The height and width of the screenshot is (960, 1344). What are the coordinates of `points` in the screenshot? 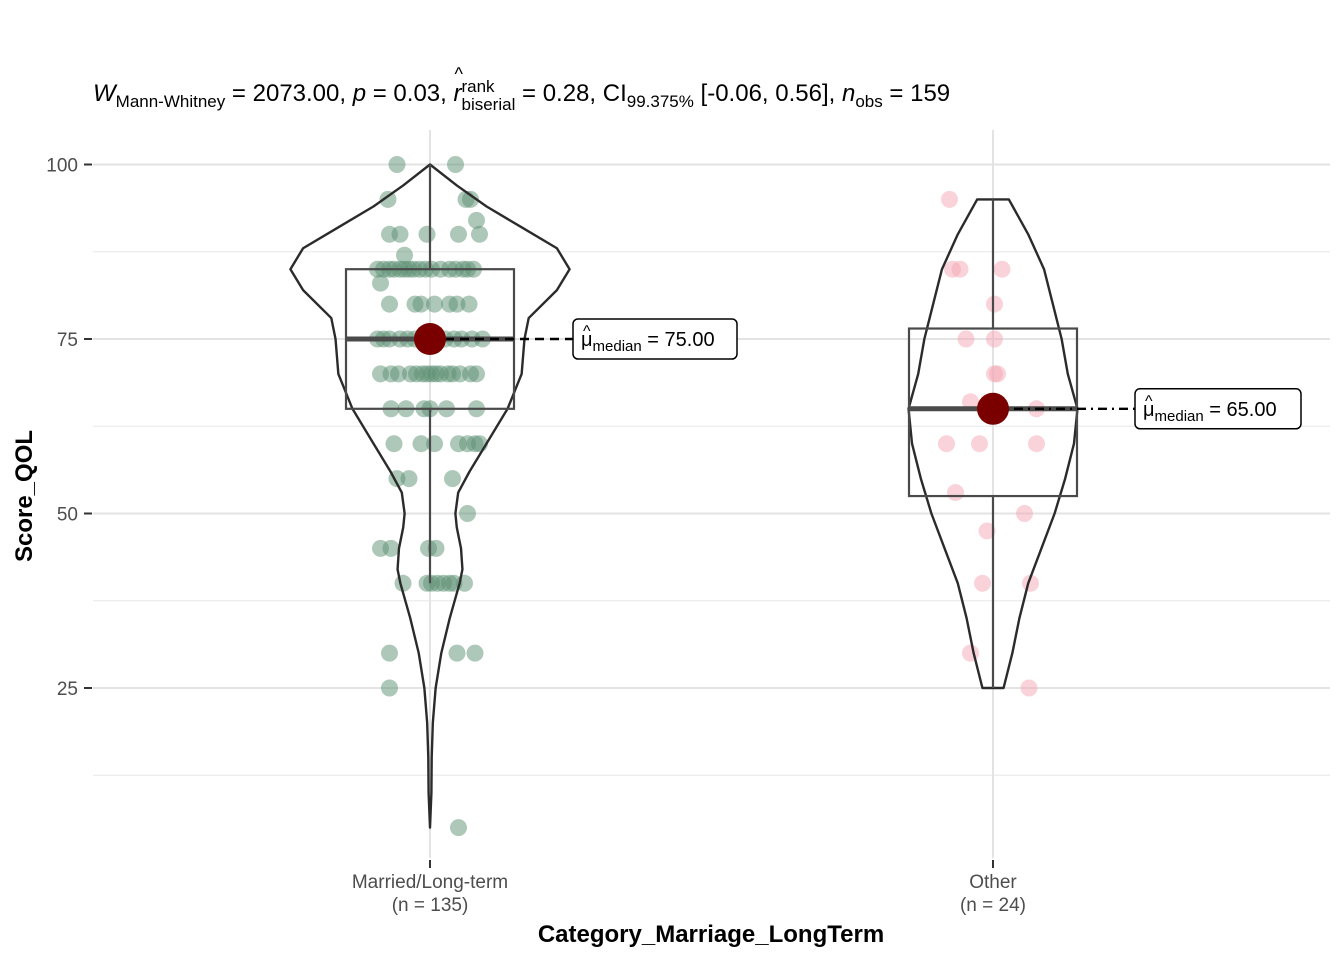 It's located at (991, 443).